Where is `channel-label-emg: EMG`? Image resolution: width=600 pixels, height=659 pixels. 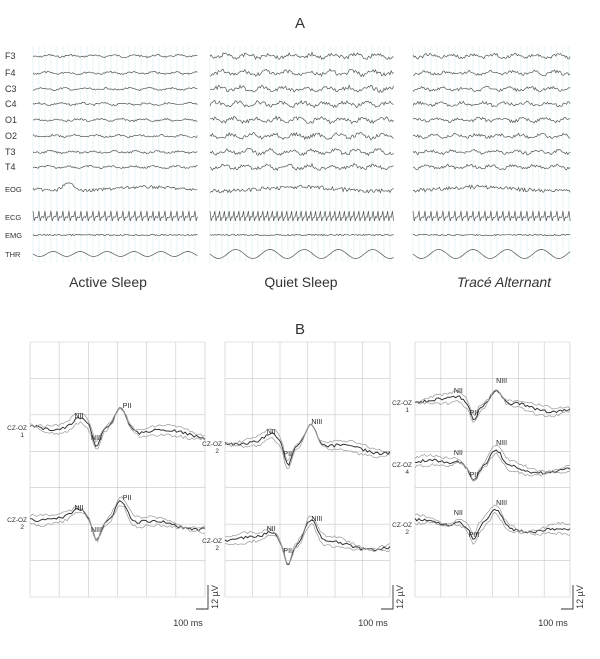
channel-label-emg: EMG is located at coordinates (13, 235).